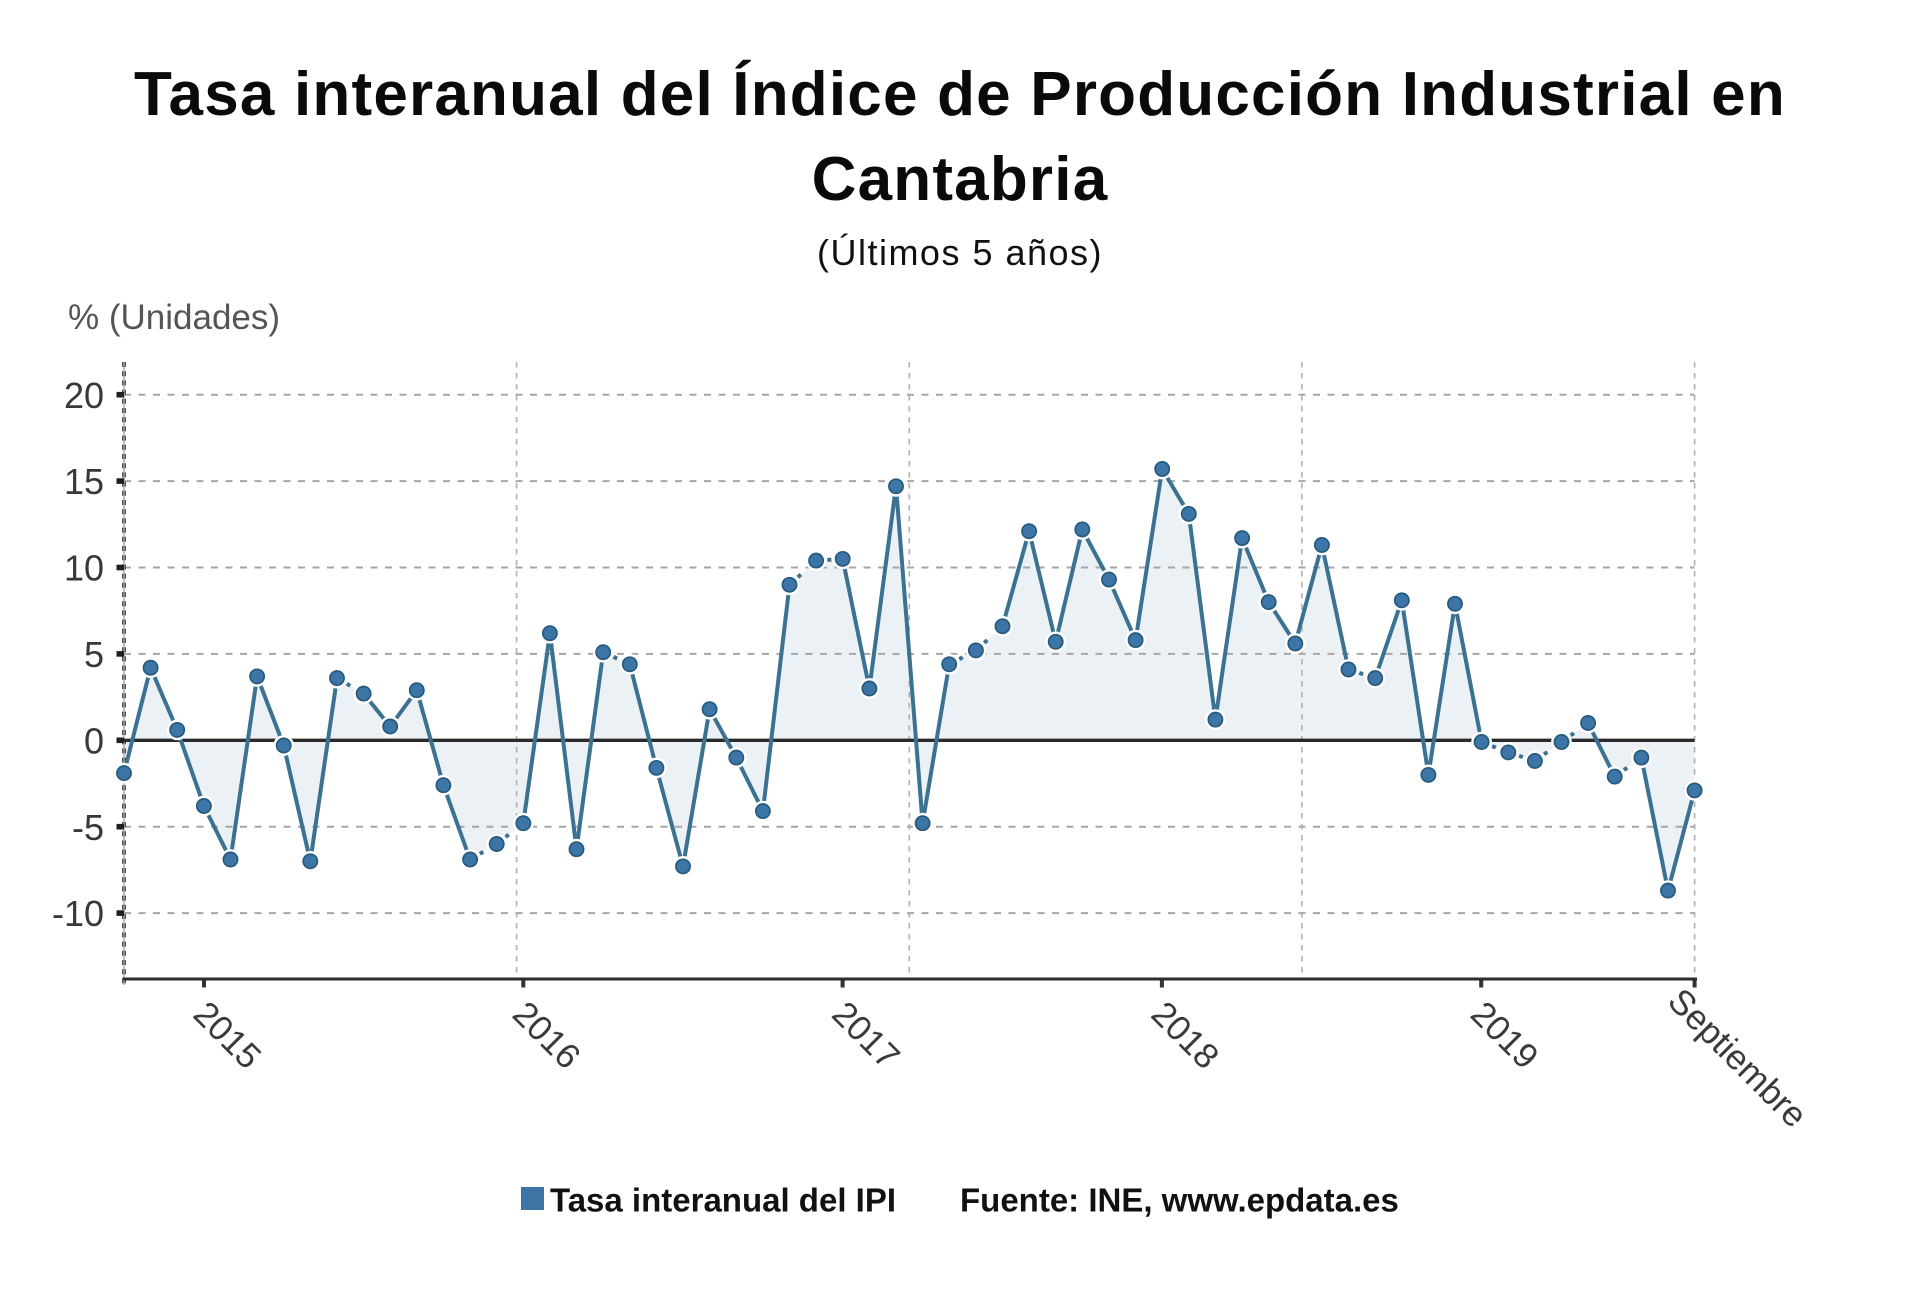 This screenshot has width=1920, height=1294. Describe the element at coordinates (546, 1035) in the screenshot. I see `svg-text: 2016` at that location.